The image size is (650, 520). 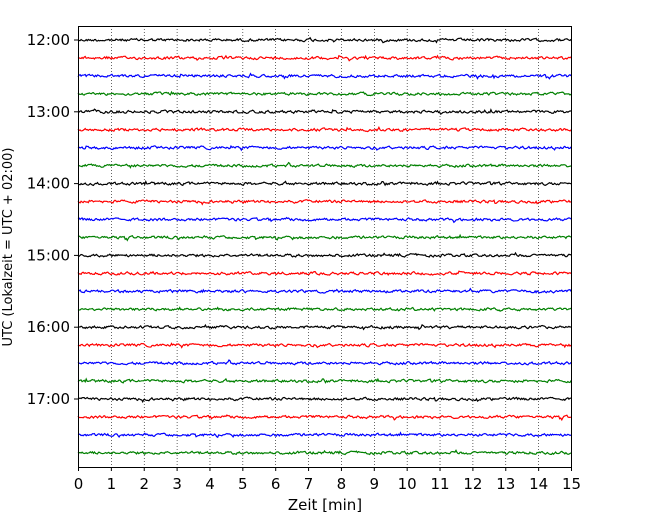 What do you see at coordinates (327, 480) in the screenshot?
I see `x-axis-ticks: 0 1 2 3 4 5 6 7 8 9 10 11 12 13 14 15` at bounding box center [327, 480].